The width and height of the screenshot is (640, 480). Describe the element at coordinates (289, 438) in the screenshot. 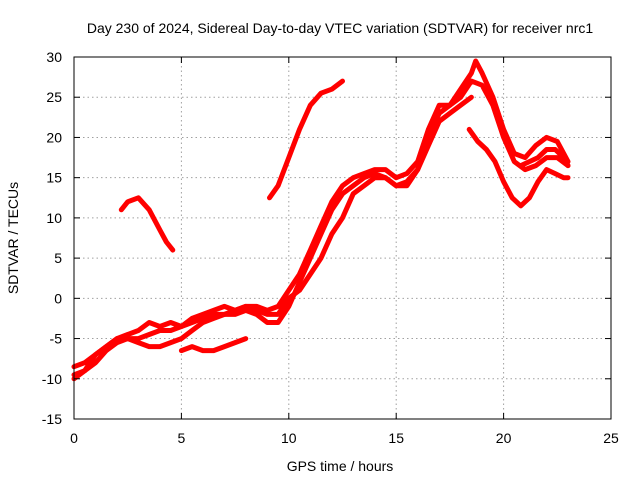

I see `x-tick-label: 10` at that location.